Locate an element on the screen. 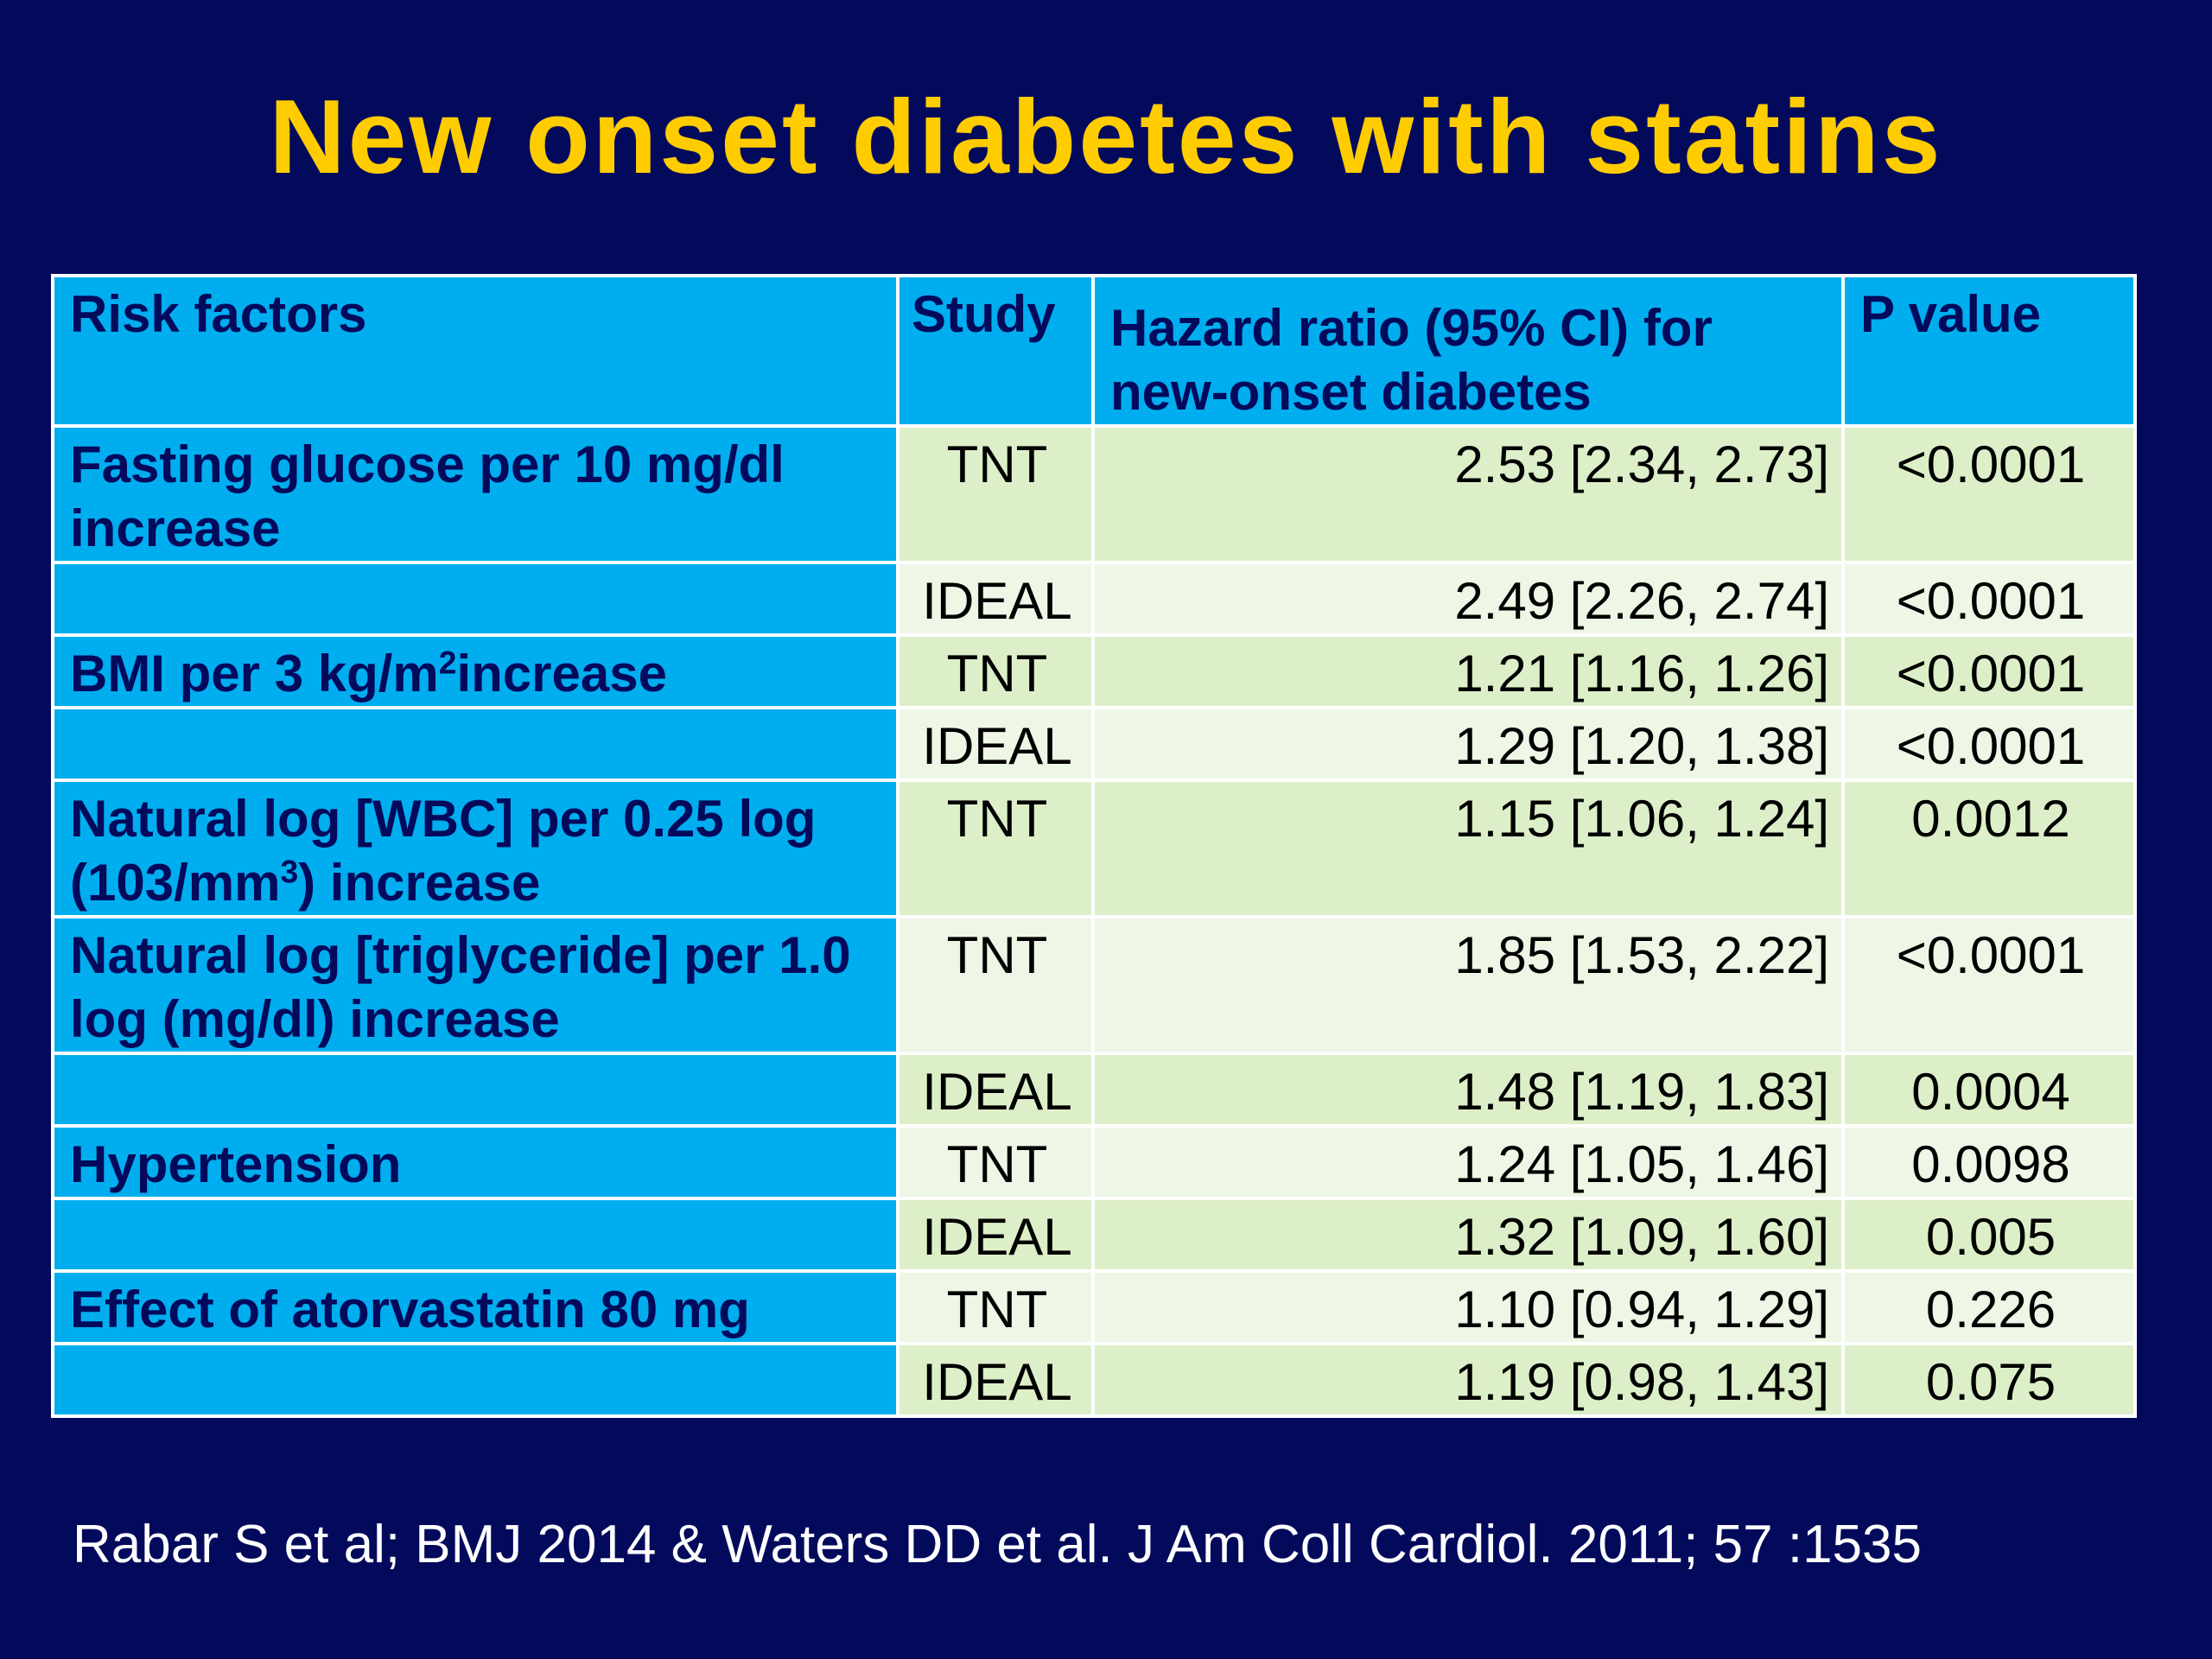 The height and width of the screenshot is (1659, 2212). table-row: IDEAL 1.29 [1.20, 1.38] <0.0001 is located at coordinates (1094, 744).